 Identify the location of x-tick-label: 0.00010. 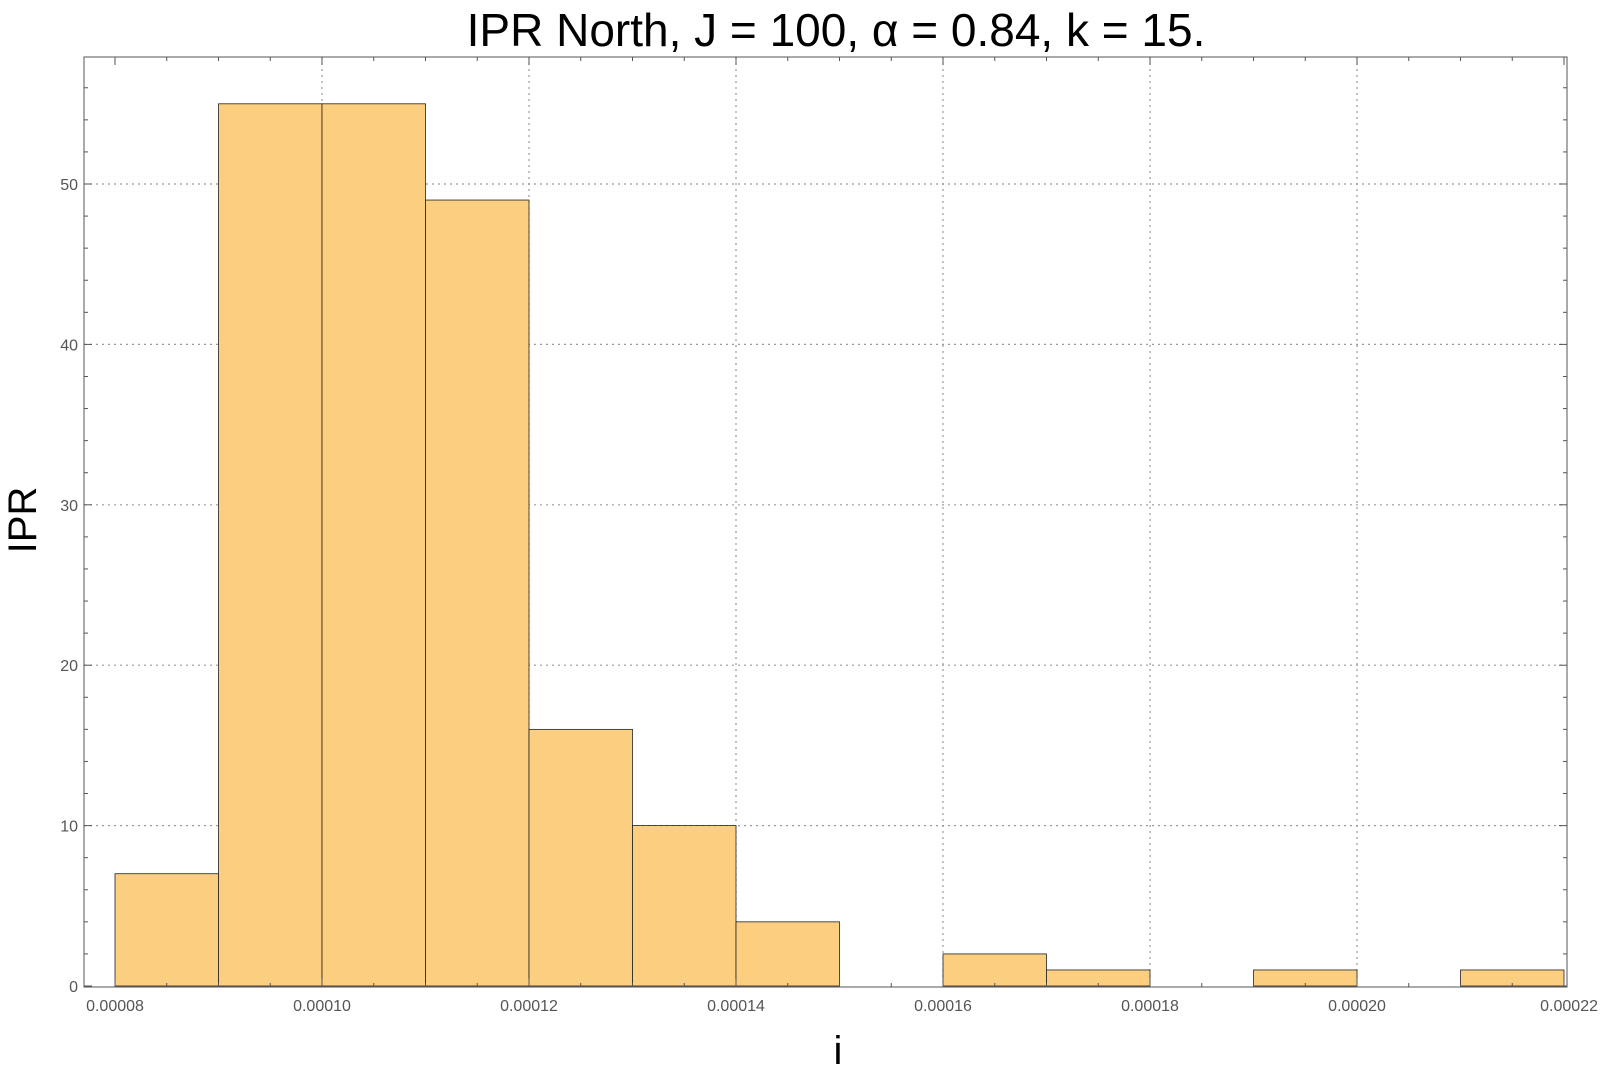
(322, 1006).